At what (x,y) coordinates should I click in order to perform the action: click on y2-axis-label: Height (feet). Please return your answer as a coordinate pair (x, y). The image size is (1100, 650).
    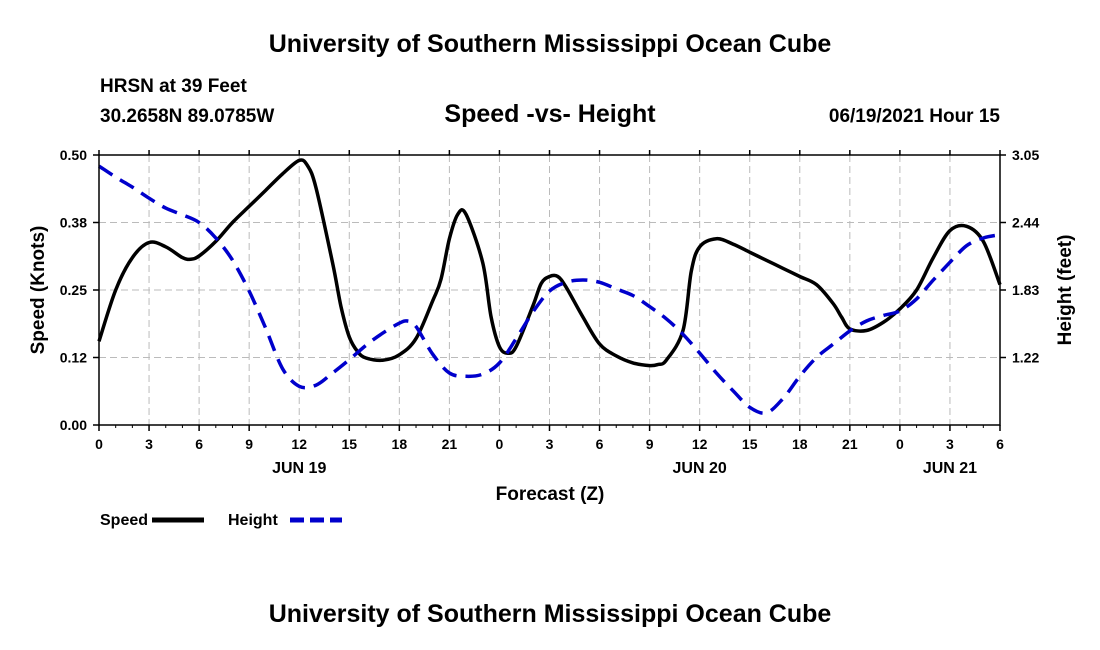
    Looking at the image, I should click on (1065, 290).